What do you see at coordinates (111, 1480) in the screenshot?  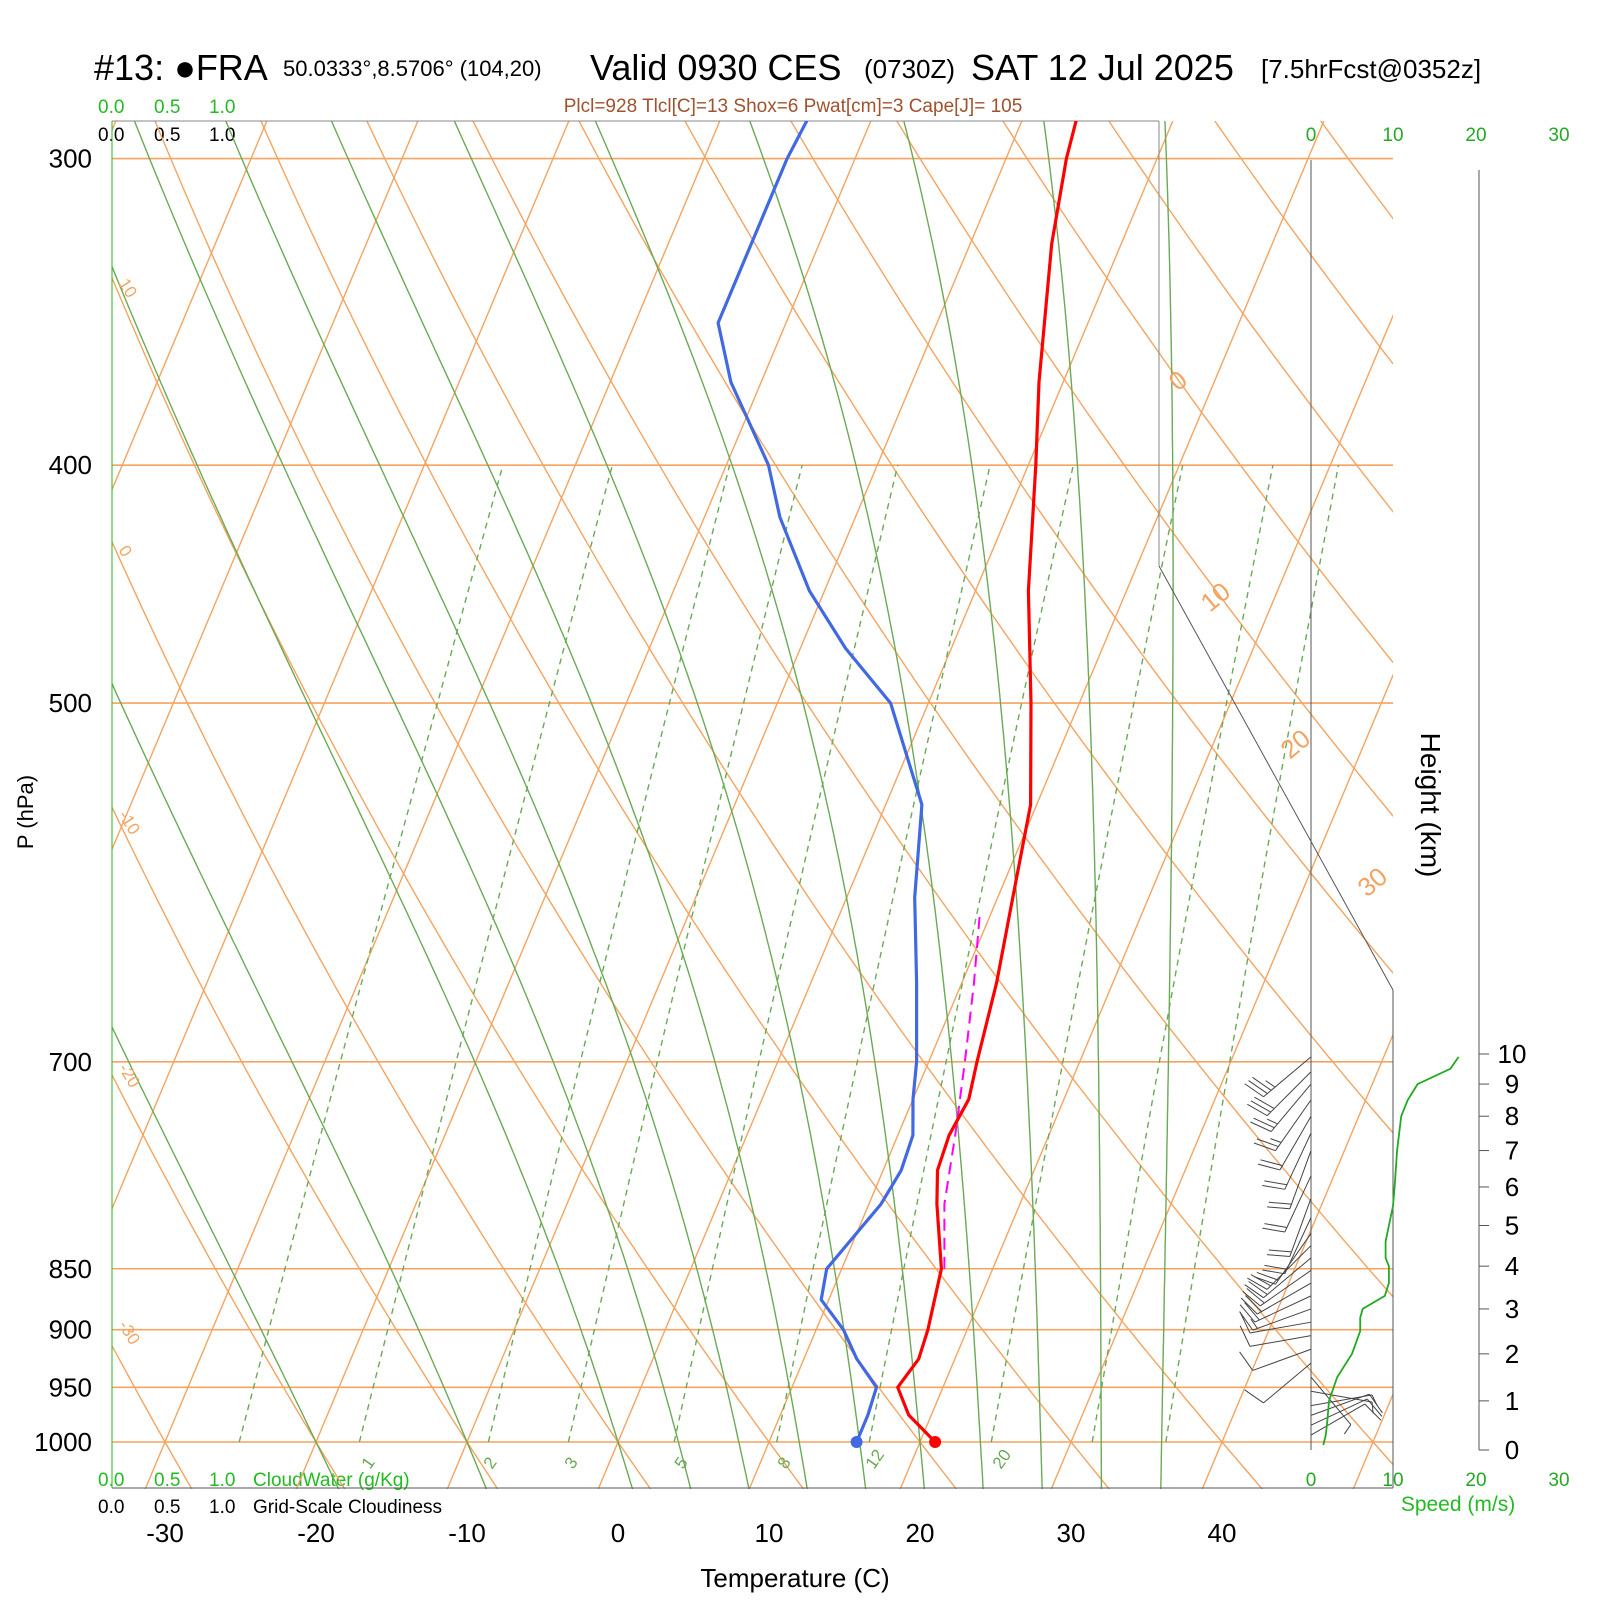 I see `legend-bottom-green-0: 0.0` at bounding box center [111, 1480].